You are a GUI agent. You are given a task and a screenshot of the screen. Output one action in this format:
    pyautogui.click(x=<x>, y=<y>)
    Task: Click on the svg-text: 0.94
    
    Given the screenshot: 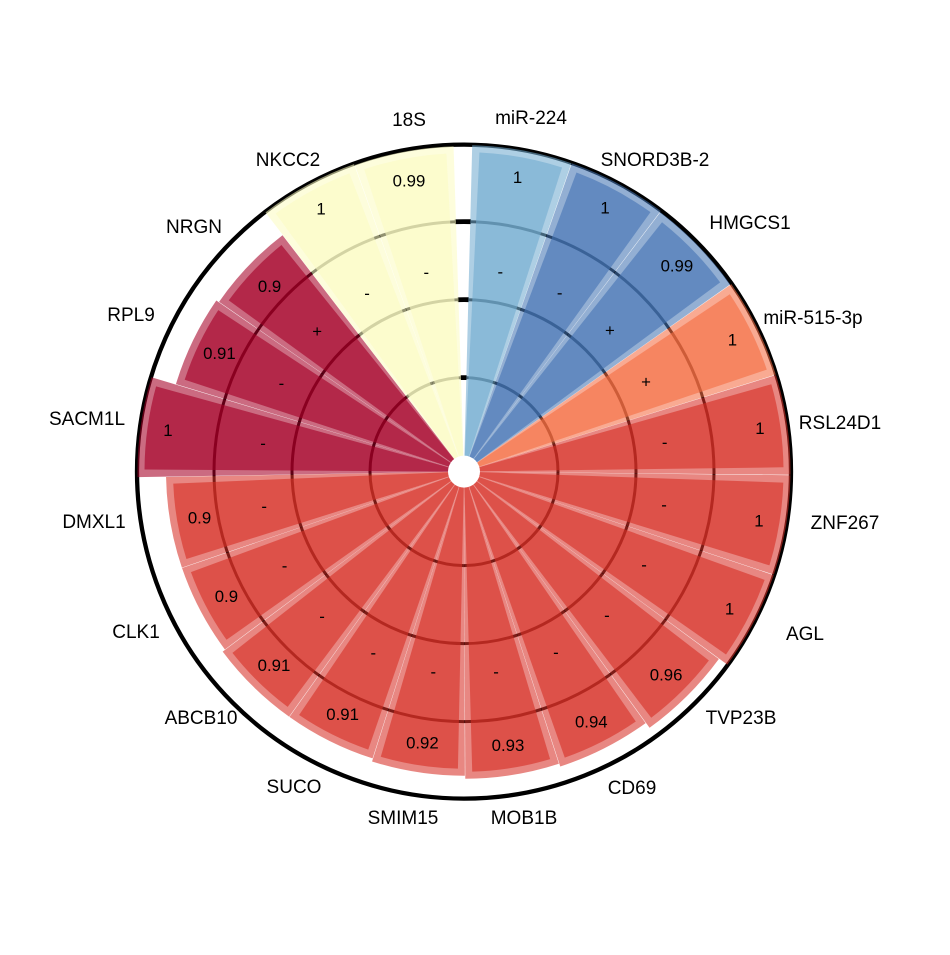 What is the action you would take?
    pyautogui.click(x=591, y=721)
    